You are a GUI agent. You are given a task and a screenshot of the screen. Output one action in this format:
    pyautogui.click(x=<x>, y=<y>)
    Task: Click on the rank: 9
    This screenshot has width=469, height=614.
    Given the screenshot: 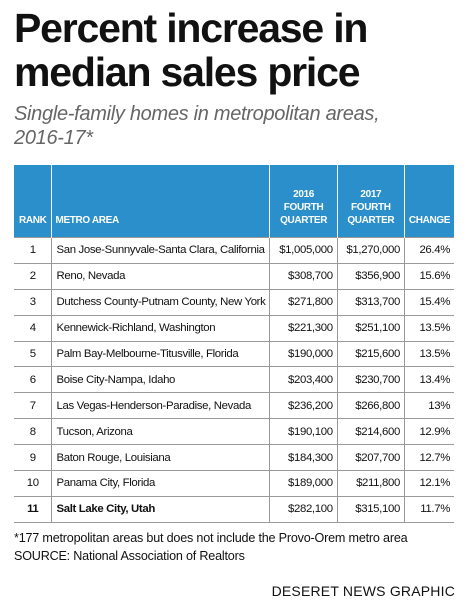 What is the action you would take?
    pyautogui.click(x=33, y=458)
    